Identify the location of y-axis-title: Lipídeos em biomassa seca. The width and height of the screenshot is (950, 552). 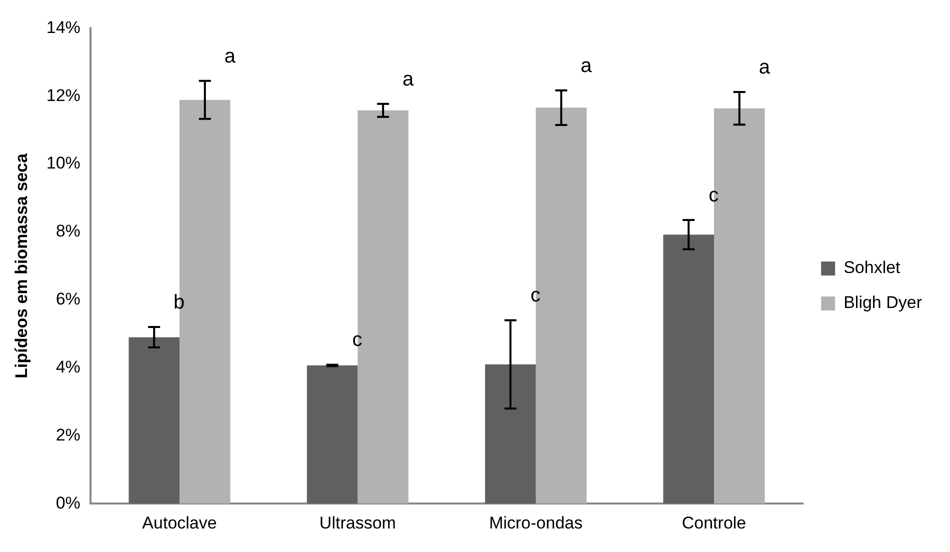
(21, 265).